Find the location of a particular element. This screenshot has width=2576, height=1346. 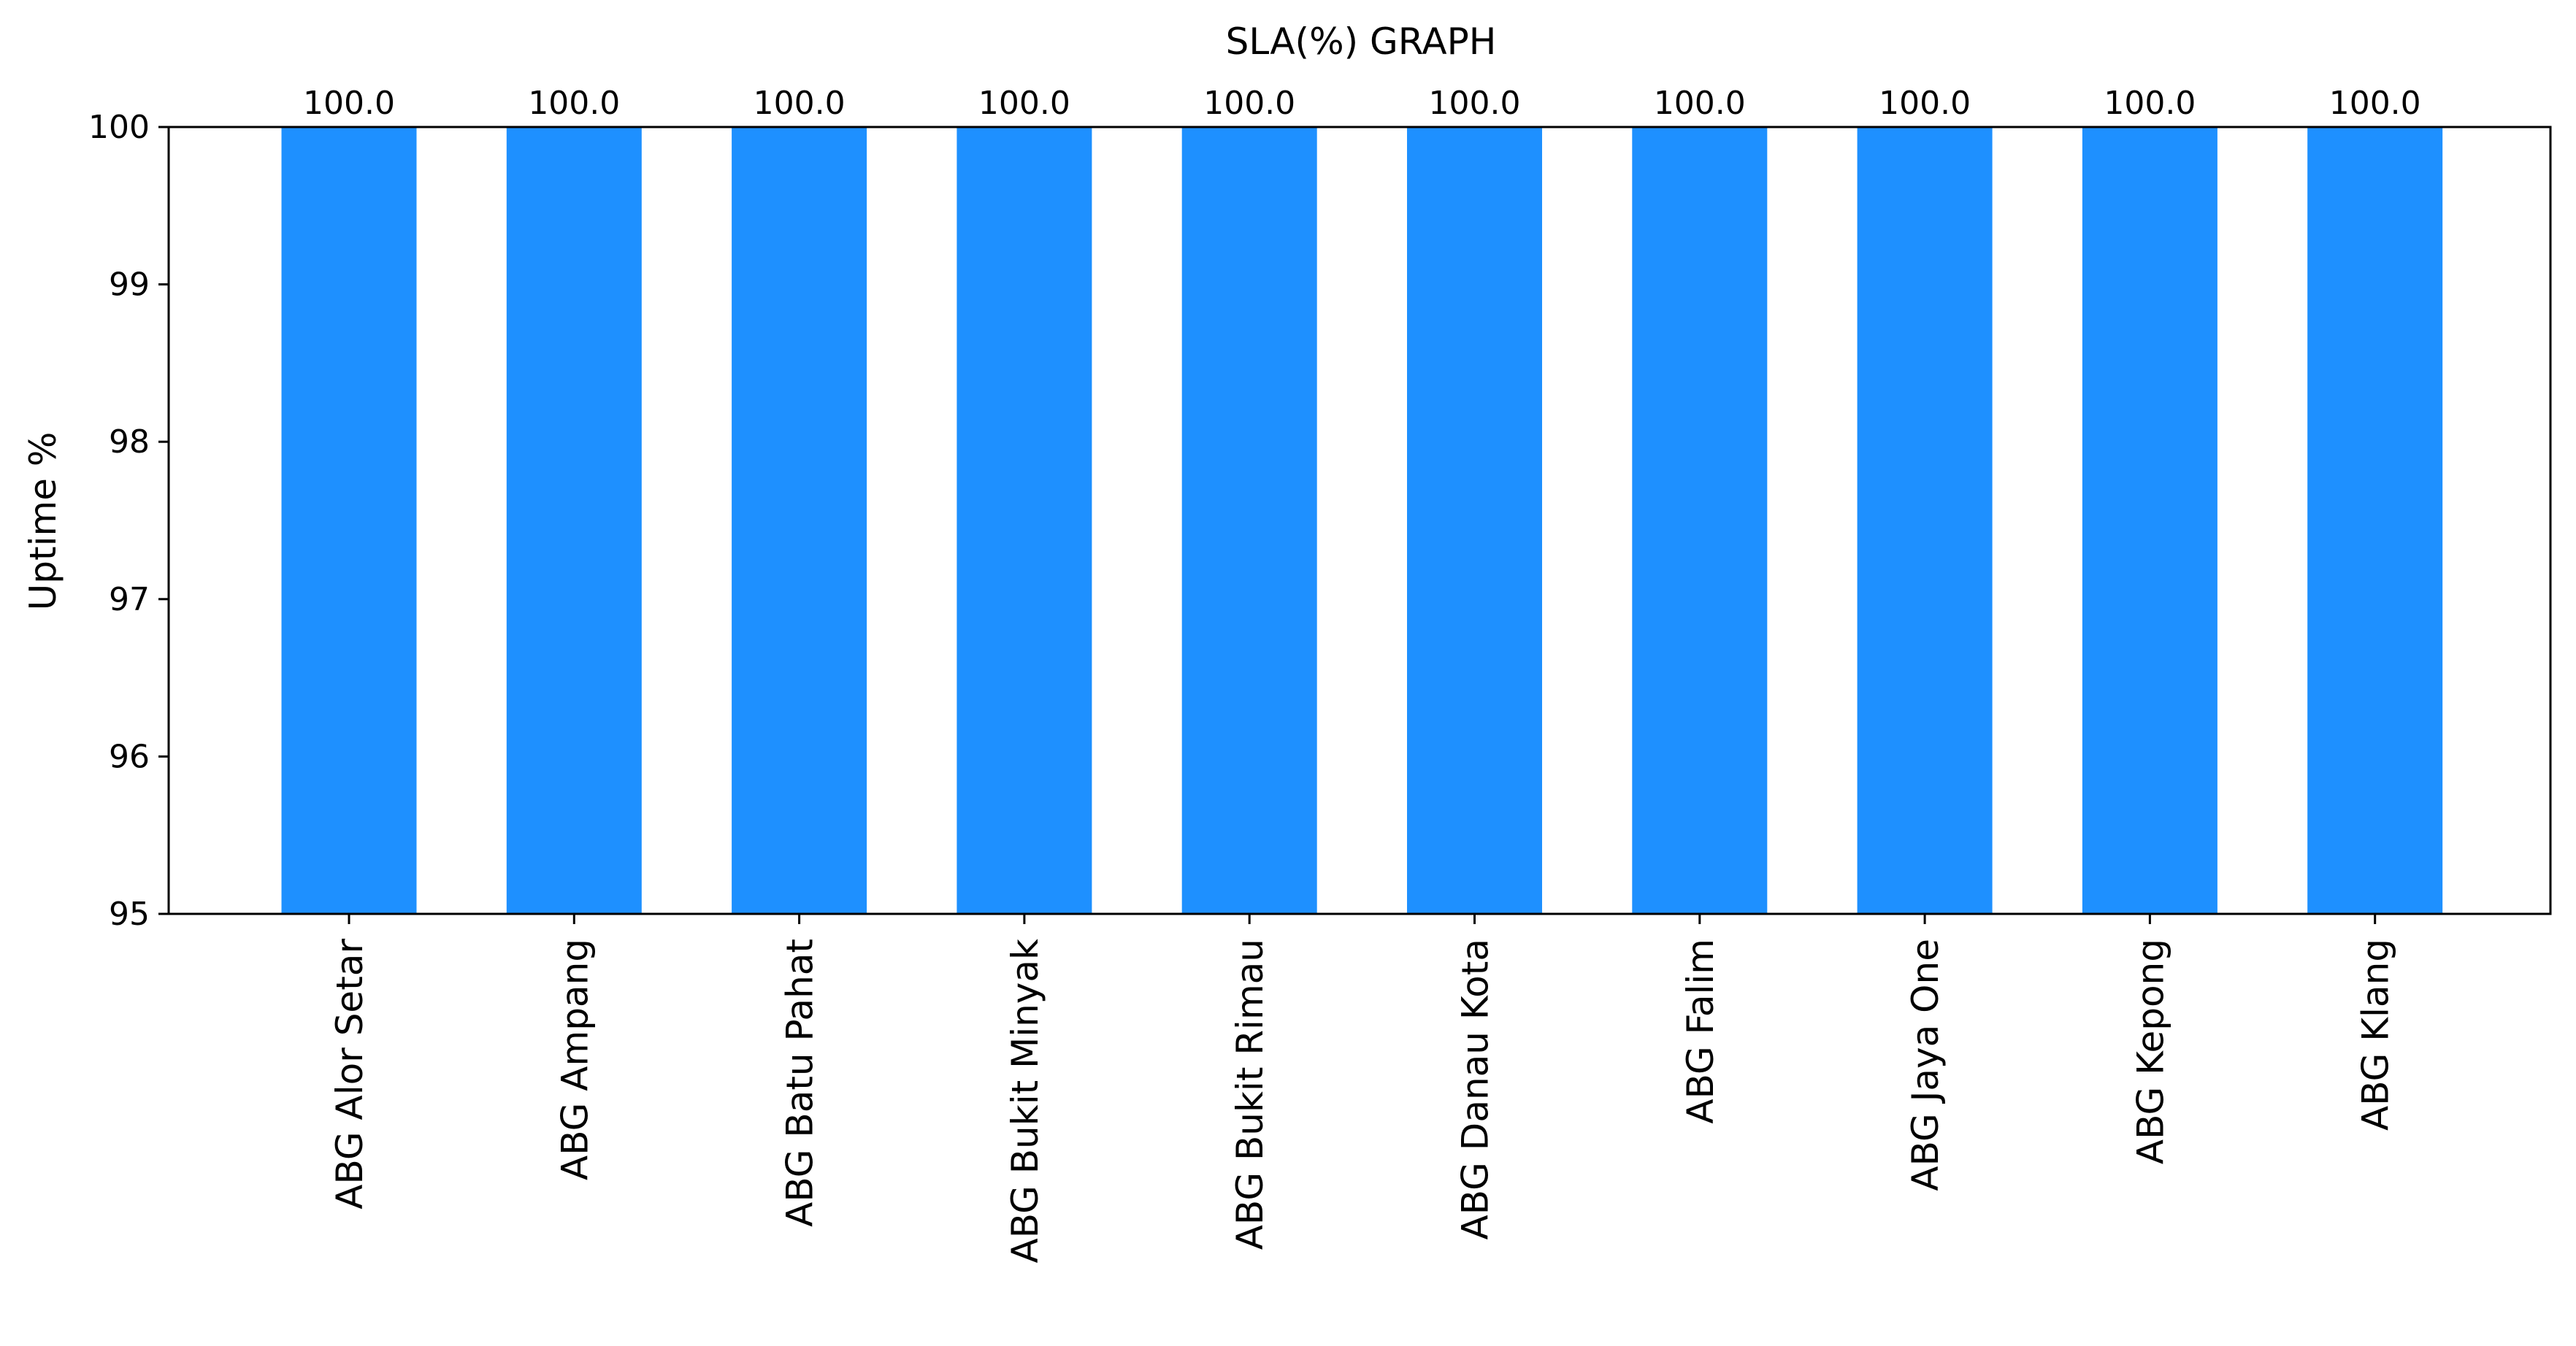

y-axis-ticks: 95 96 97 98 99 100 is located at coordinates (128, 521).